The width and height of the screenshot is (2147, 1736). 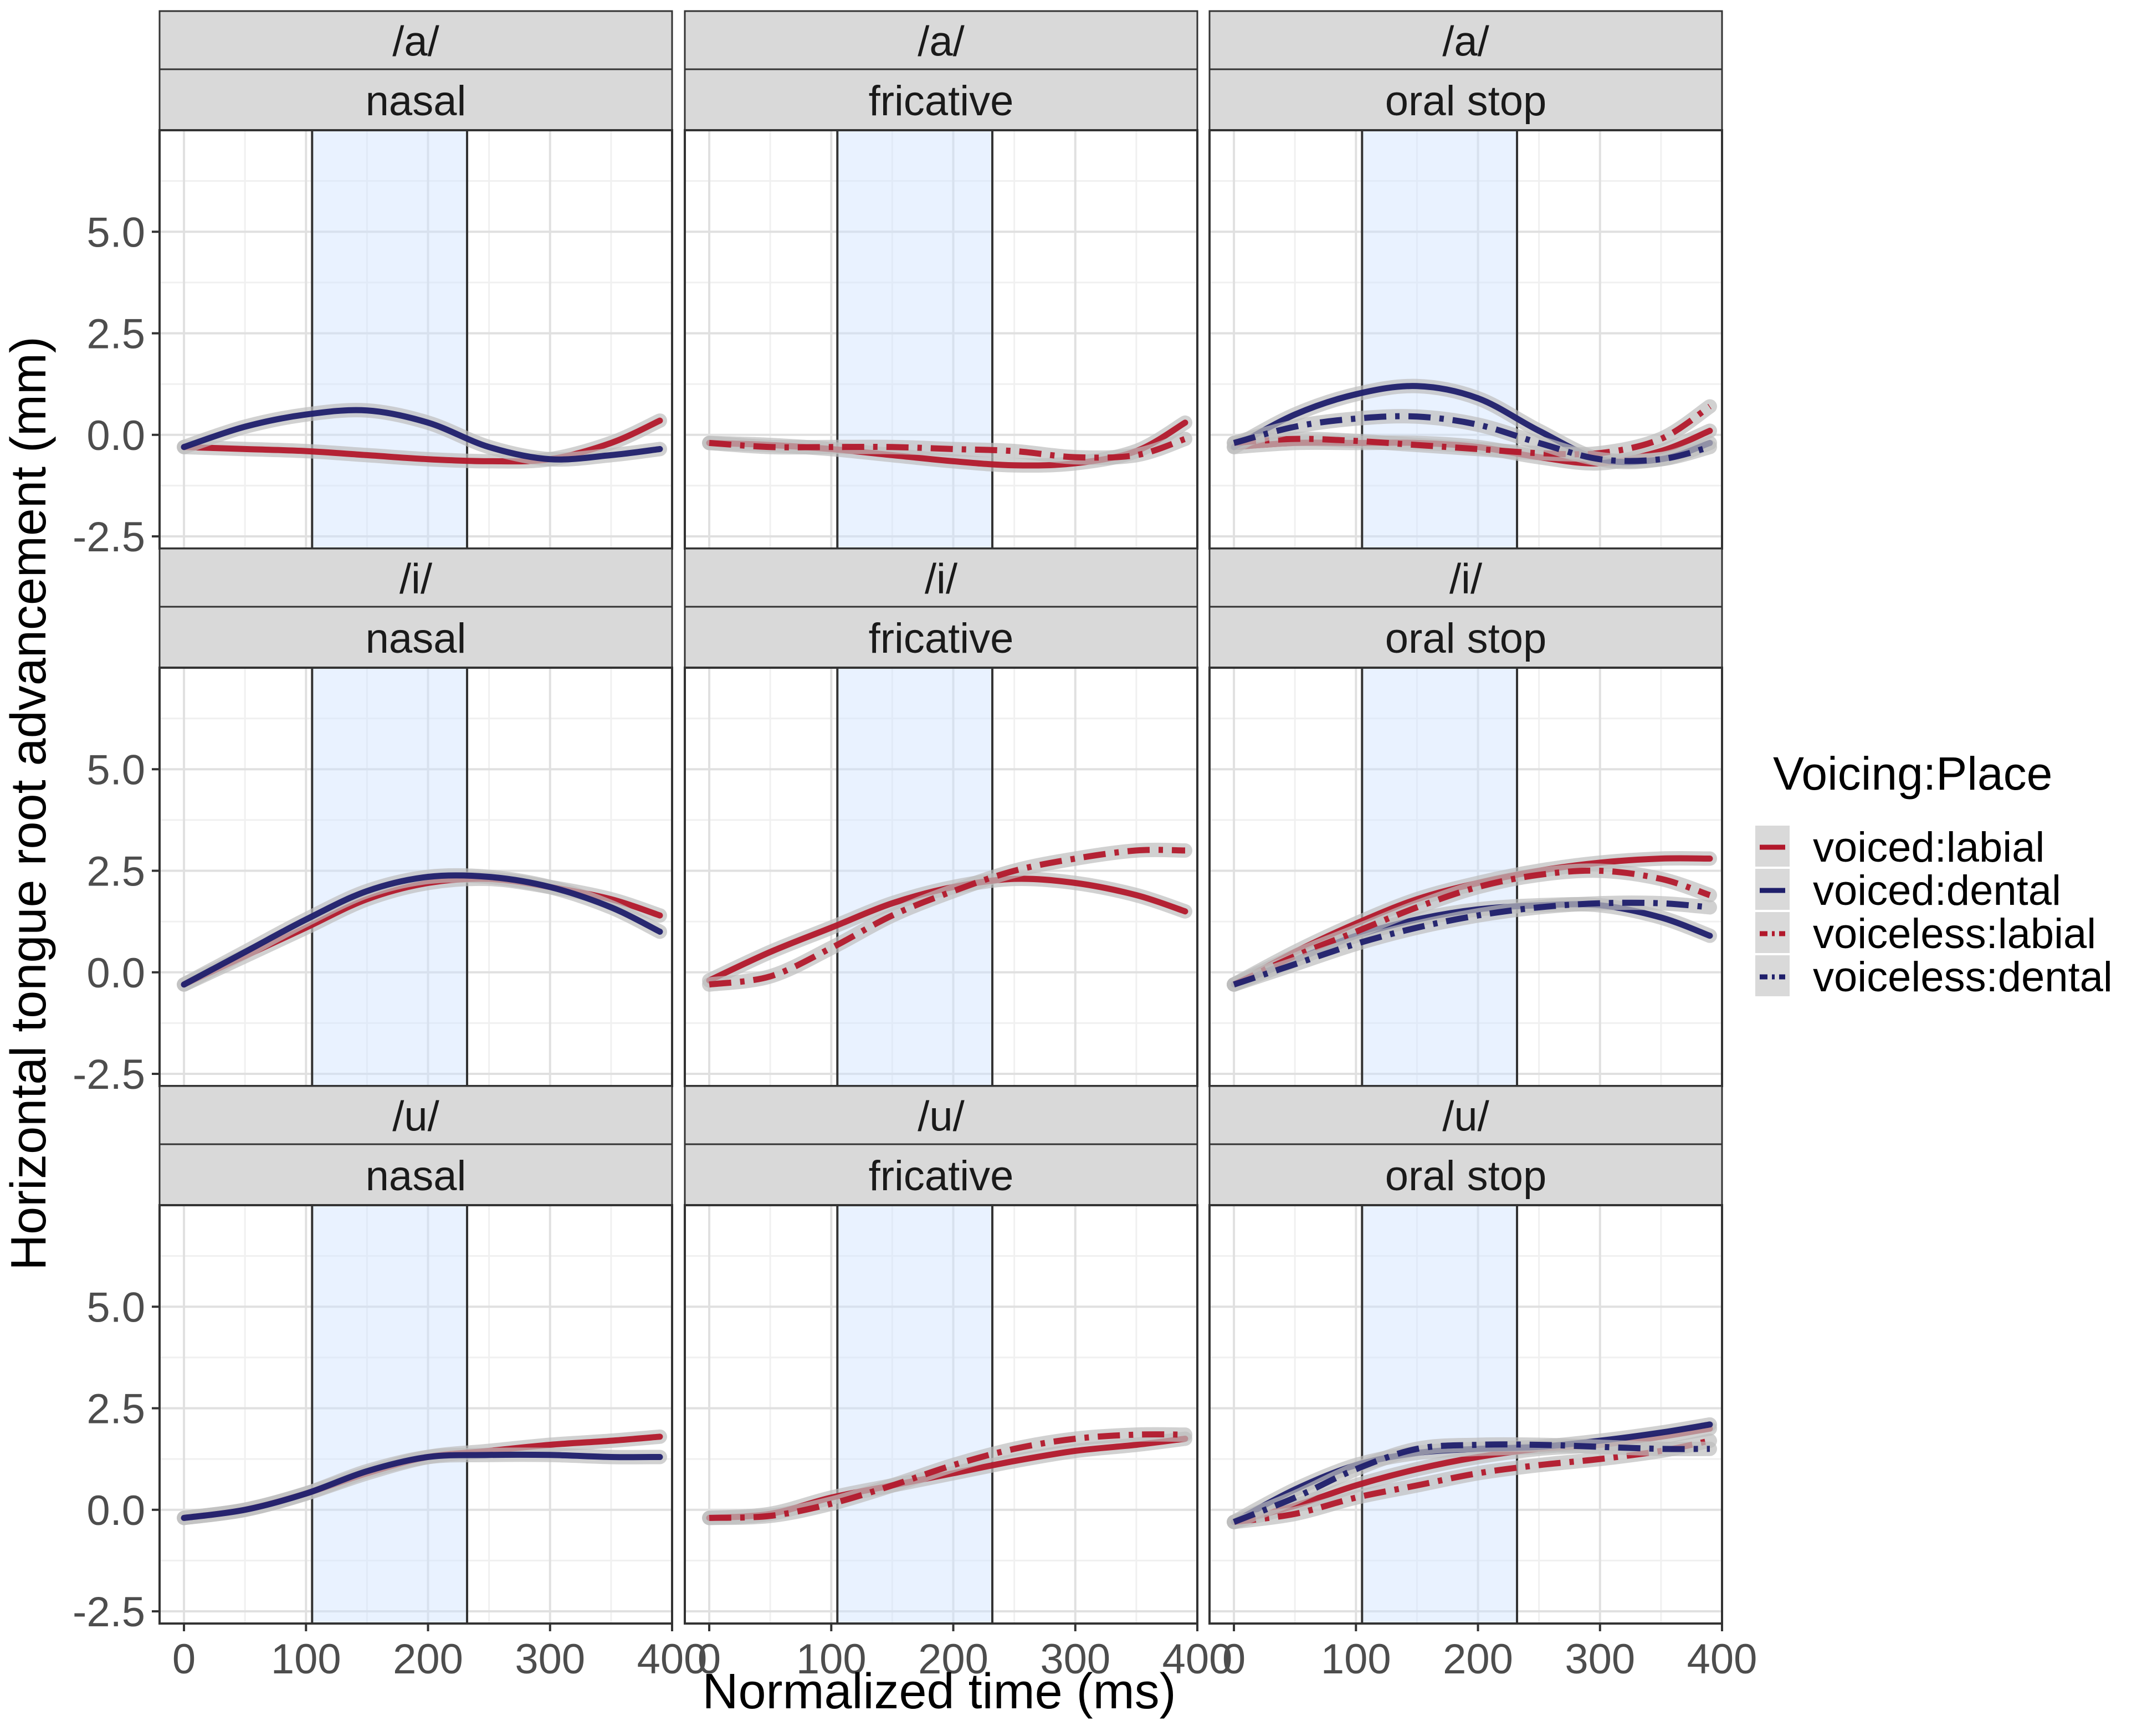 What do you see at coordinates (1929, 847) in the screenshot?
I see `legend-entry-label: voiced:labial` at bounding box center [1929, 847].